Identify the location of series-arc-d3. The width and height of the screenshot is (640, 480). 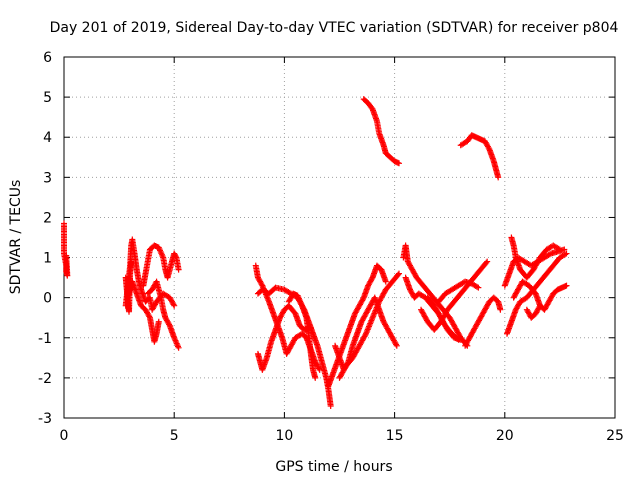
(454, 295).